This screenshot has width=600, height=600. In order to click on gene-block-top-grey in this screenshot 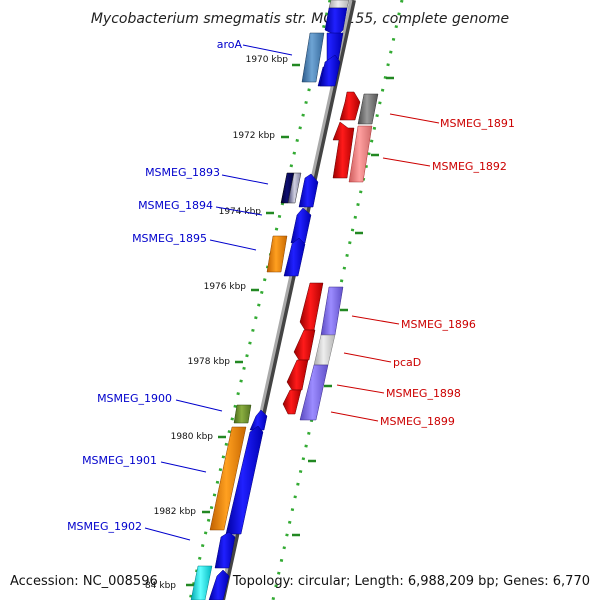, I will do `click(339, 4)`.